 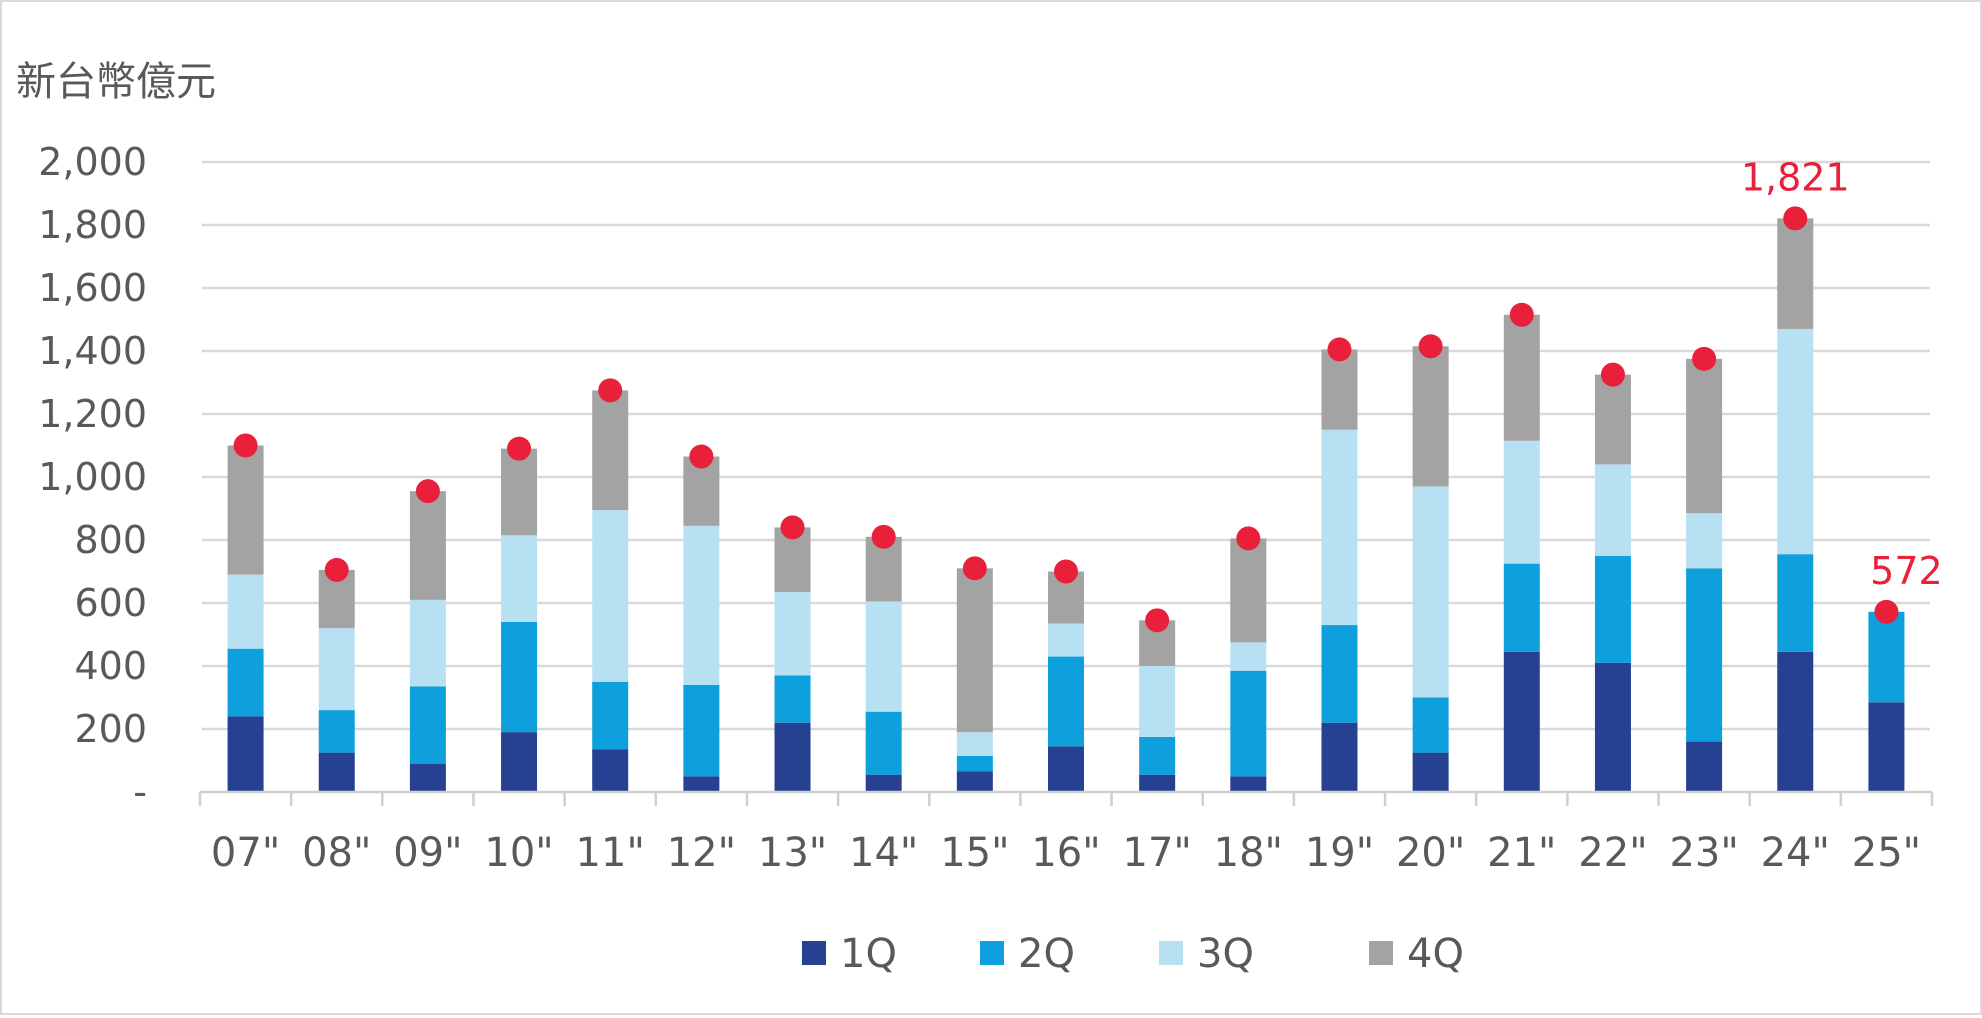 What do you see at coordinates (1225, 954) in the screenshot?
I see `legend-label: 3Q` at bounding box center [1225, 954].